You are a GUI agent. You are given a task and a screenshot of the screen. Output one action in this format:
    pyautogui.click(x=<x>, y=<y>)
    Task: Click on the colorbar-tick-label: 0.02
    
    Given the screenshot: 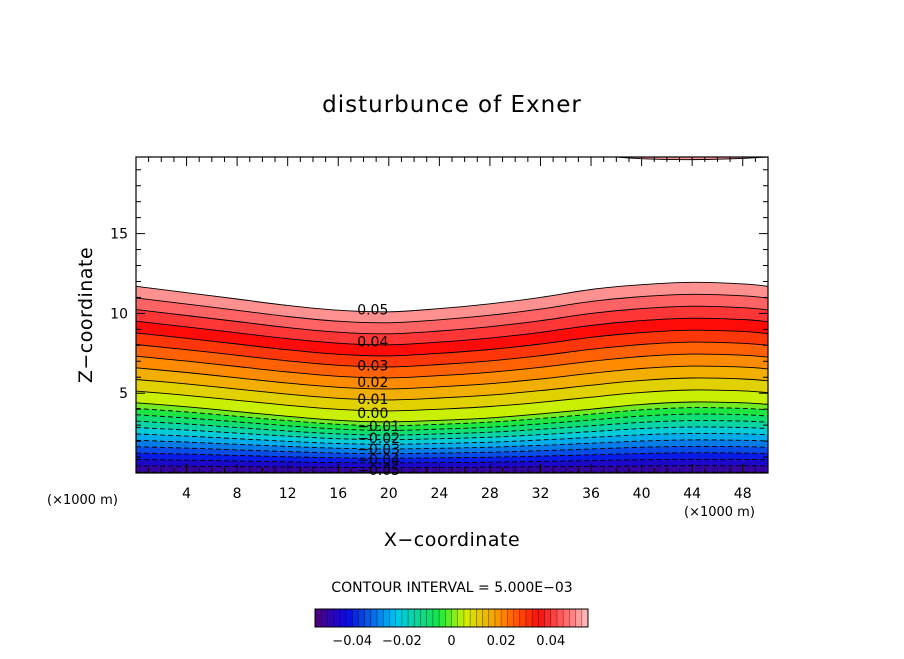 What is the action you would take?
    pyautogui.click(x=501, y=641)
    